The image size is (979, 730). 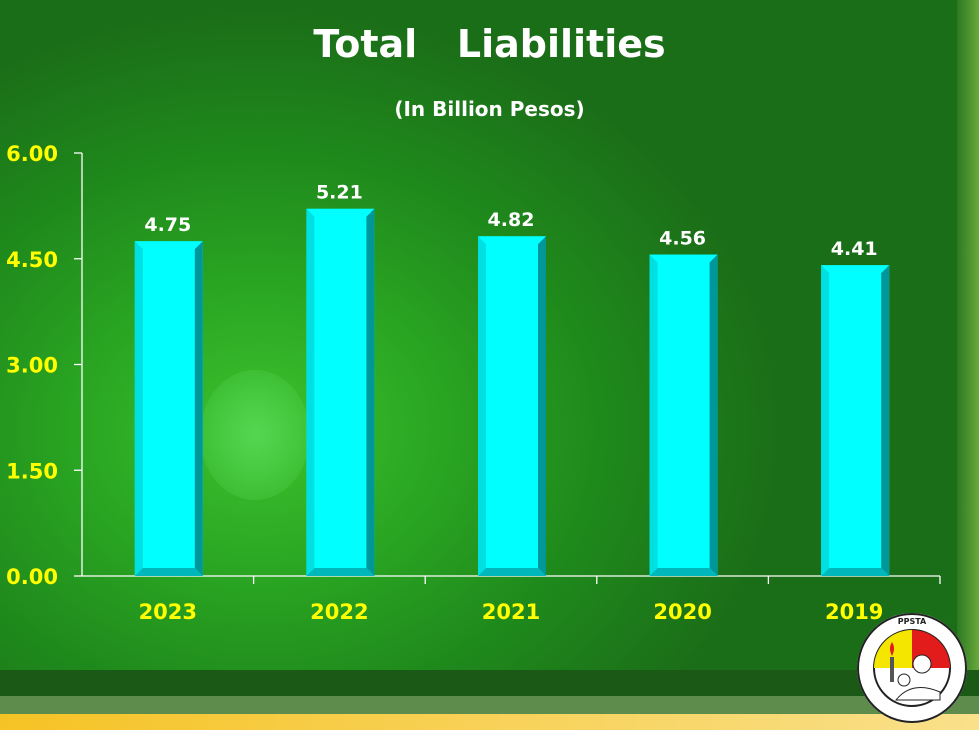 I want to click on svg-text: PPSTA, so click(x=912, y=621).